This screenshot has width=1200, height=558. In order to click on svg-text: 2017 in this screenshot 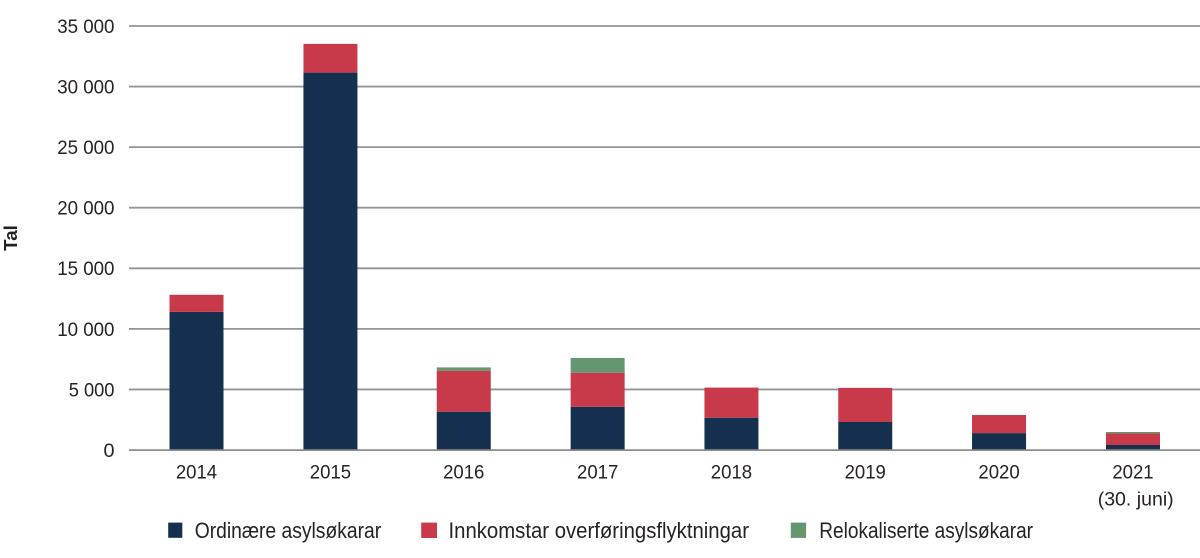, I will do `click(597, 472)`.